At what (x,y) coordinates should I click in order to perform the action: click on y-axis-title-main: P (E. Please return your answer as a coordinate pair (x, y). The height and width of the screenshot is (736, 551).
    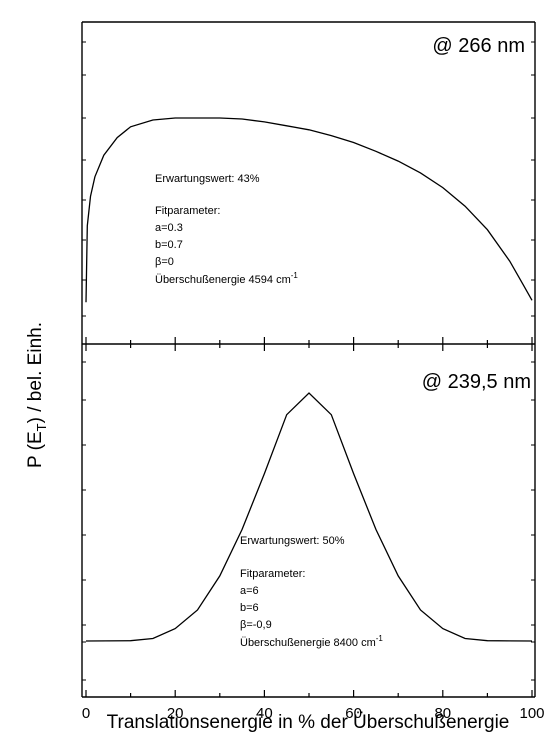
    Looking at the image, I should click on (35, 449).